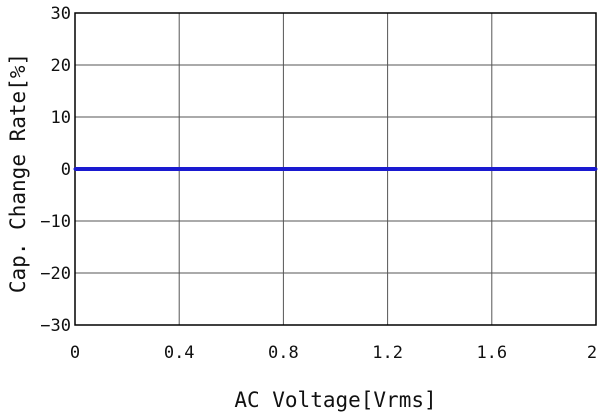  I want to click on y-tick-label: −10, so click(55, 222).